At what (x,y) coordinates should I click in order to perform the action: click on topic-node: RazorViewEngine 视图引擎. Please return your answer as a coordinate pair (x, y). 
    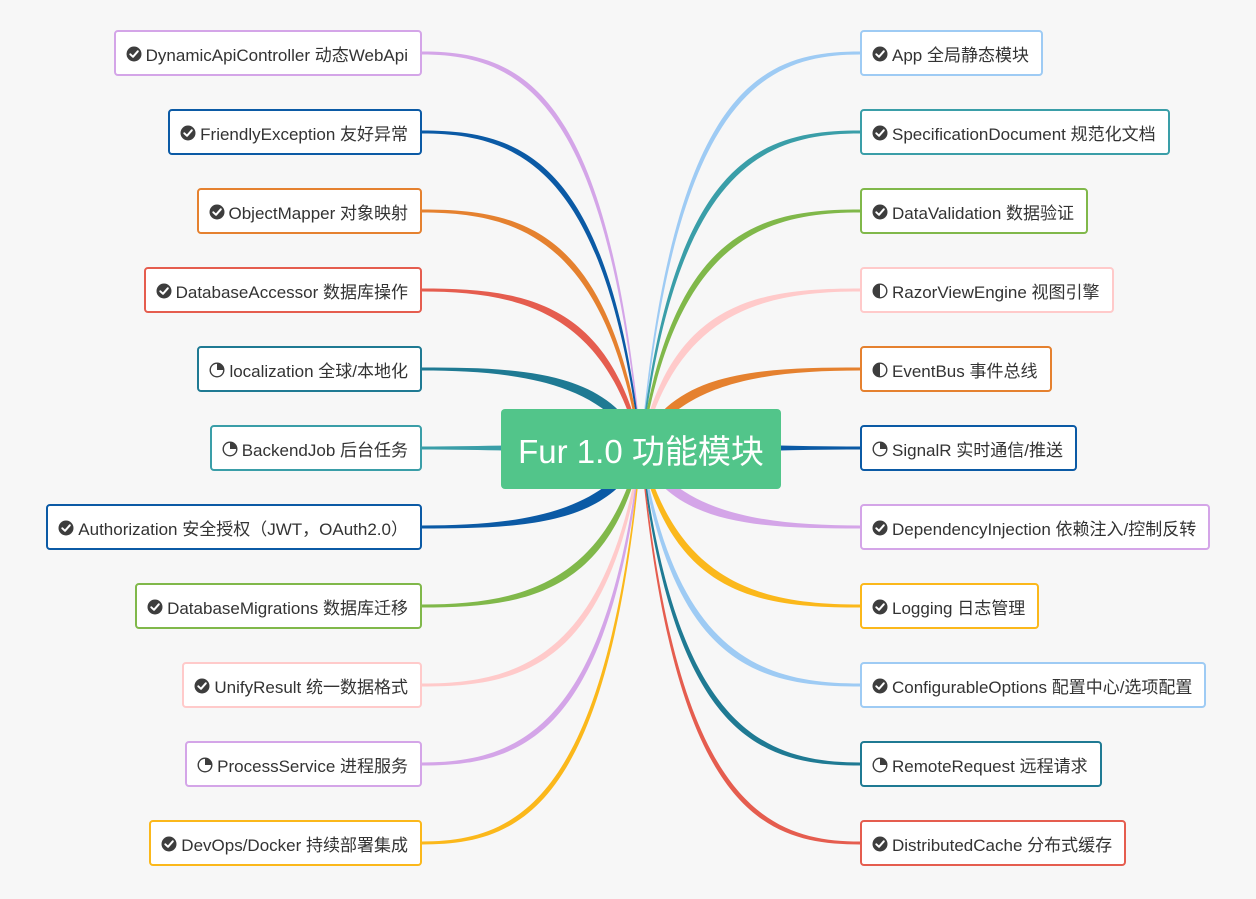
    Looking at the image, I should click on (987, 290).